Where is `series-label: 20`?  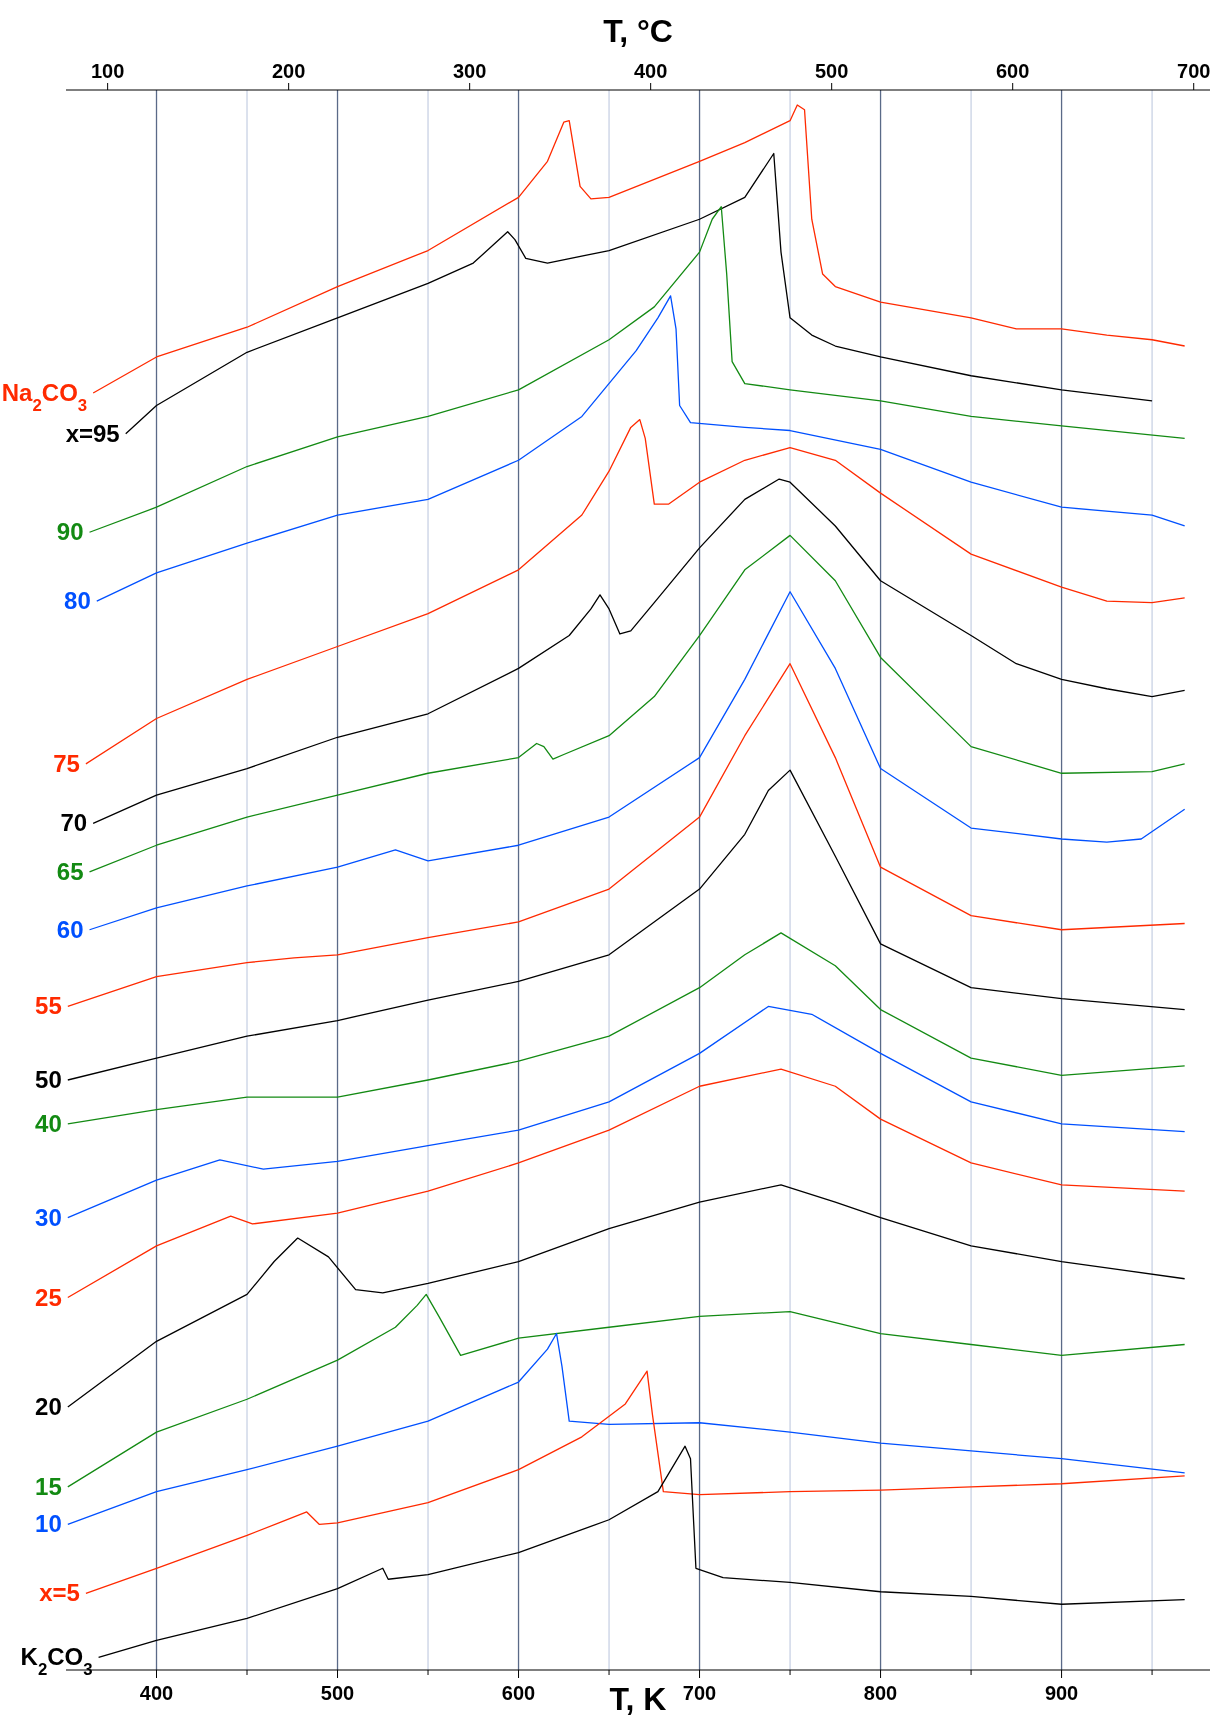 series-label: 20 is located at coordinates (48, 1407).